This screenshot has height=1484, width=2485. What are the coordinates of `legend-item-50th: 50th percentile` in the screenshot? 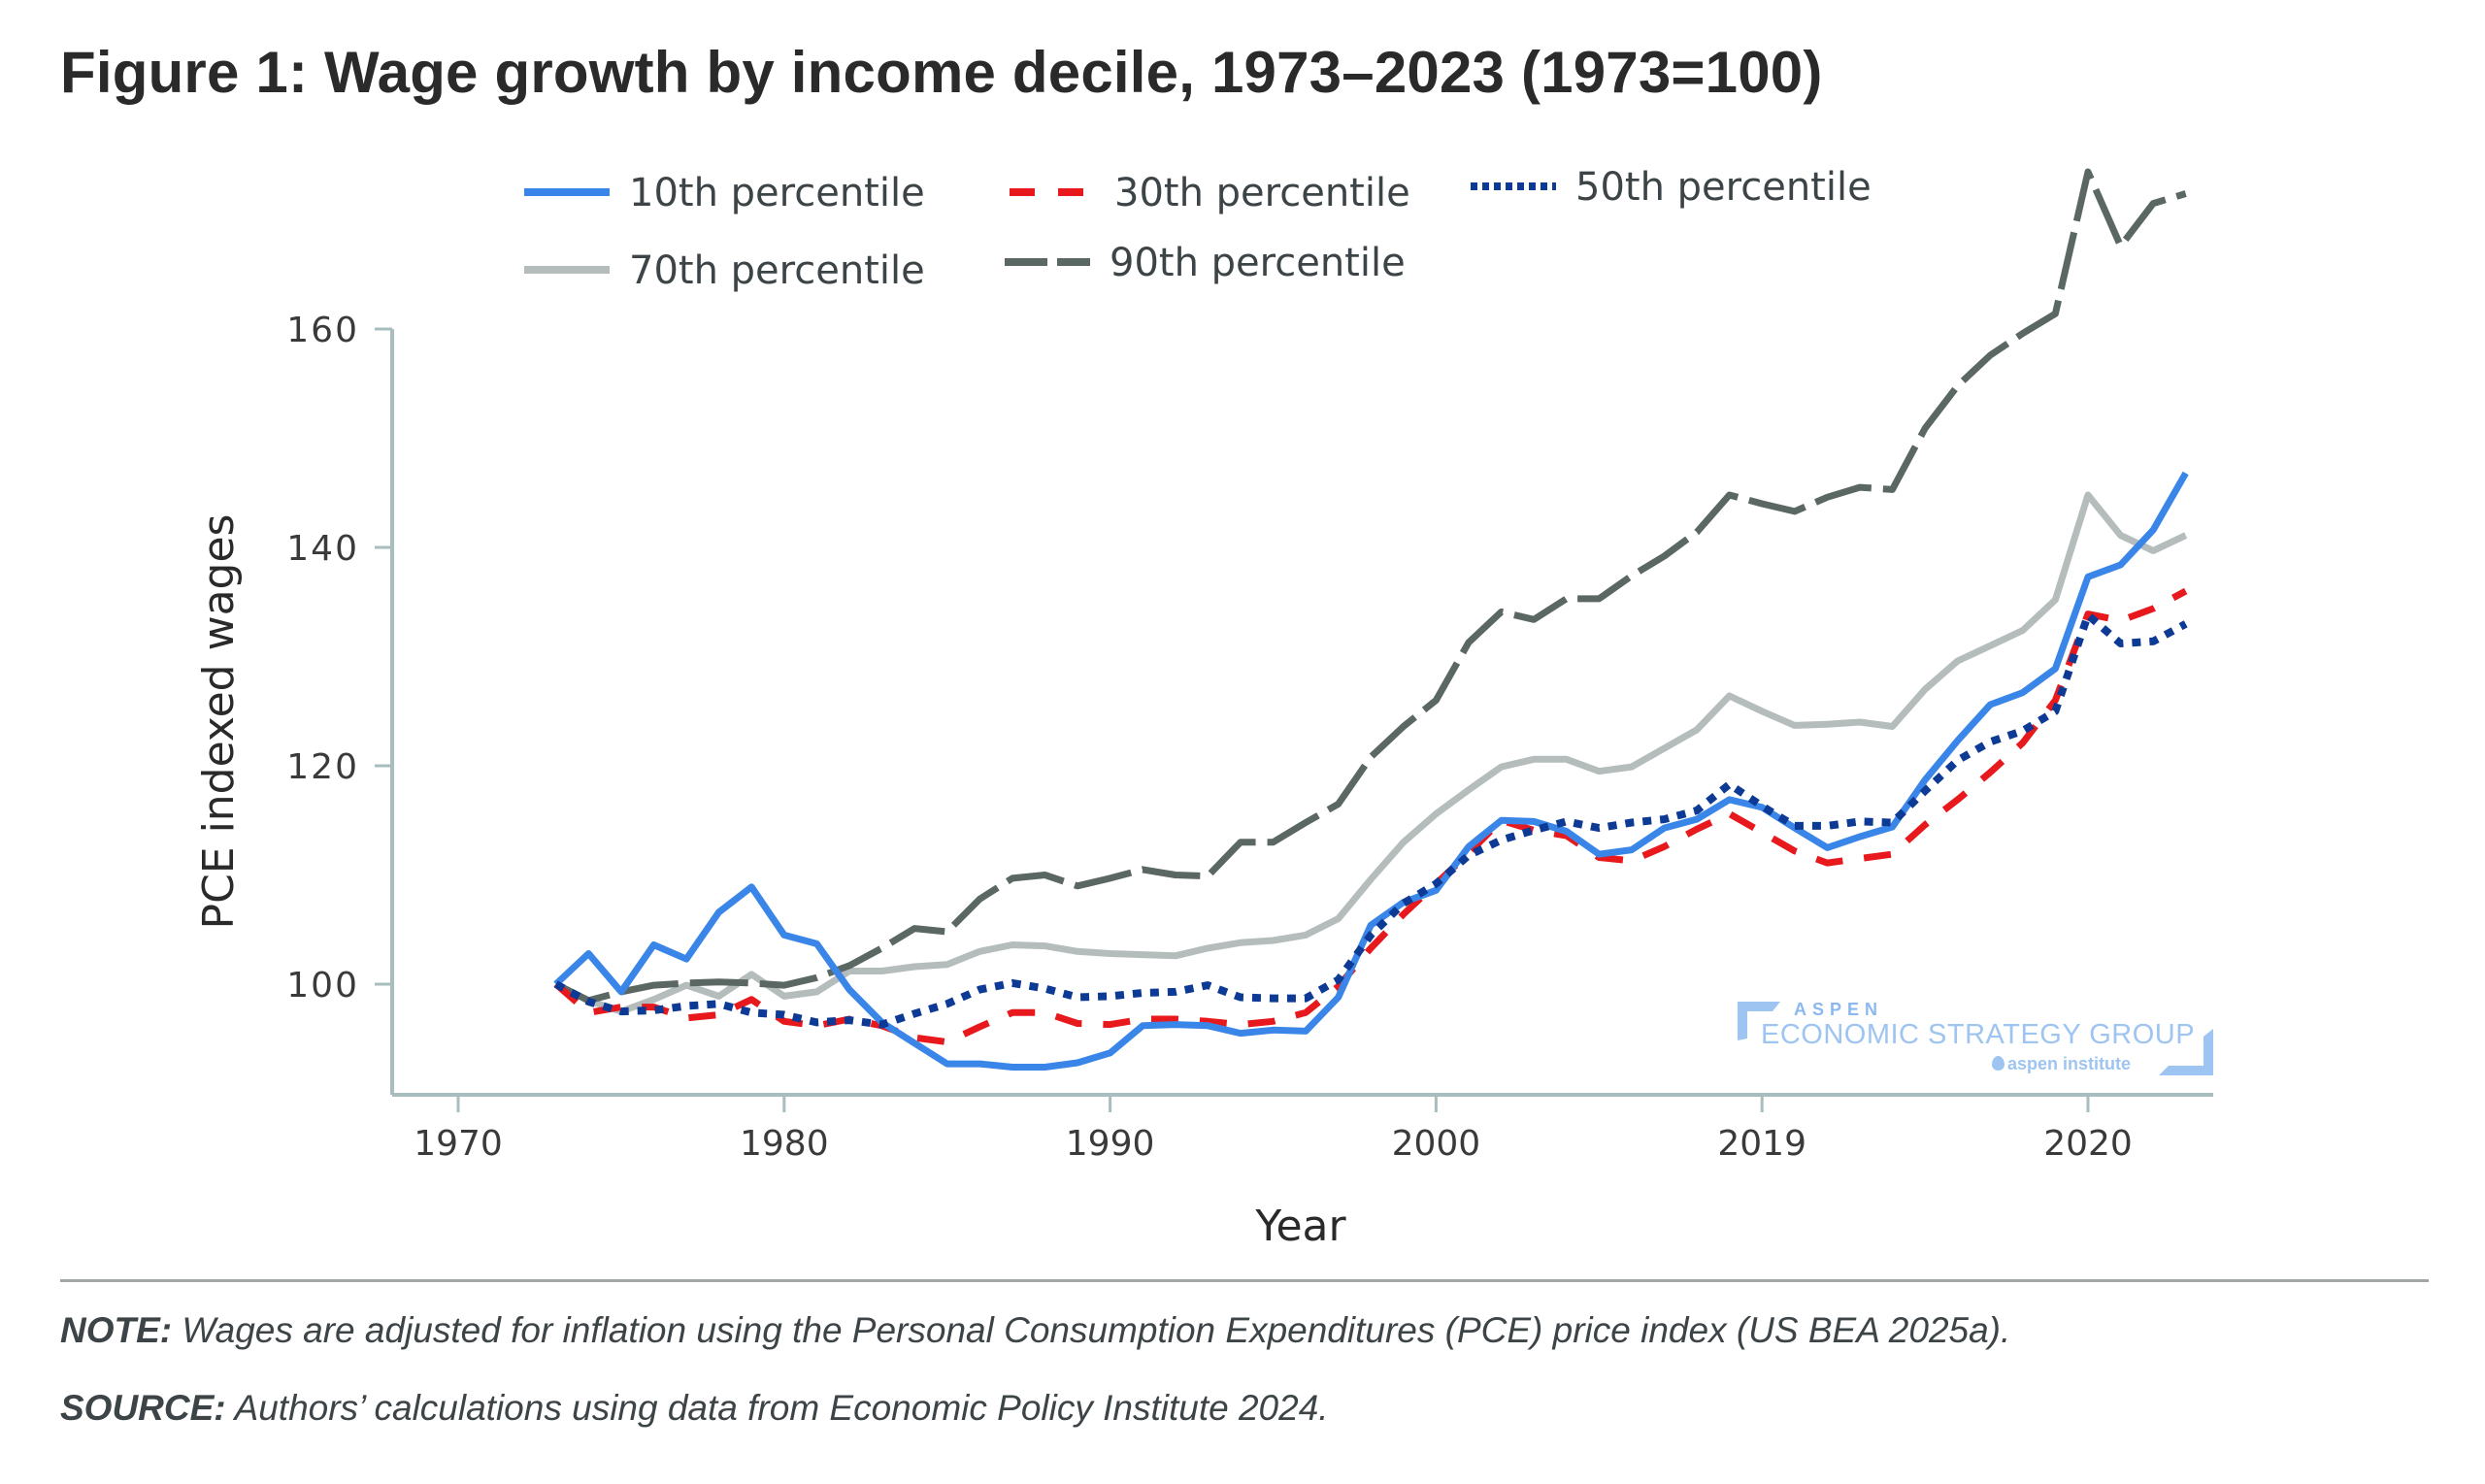 It's located at (1672, 187).